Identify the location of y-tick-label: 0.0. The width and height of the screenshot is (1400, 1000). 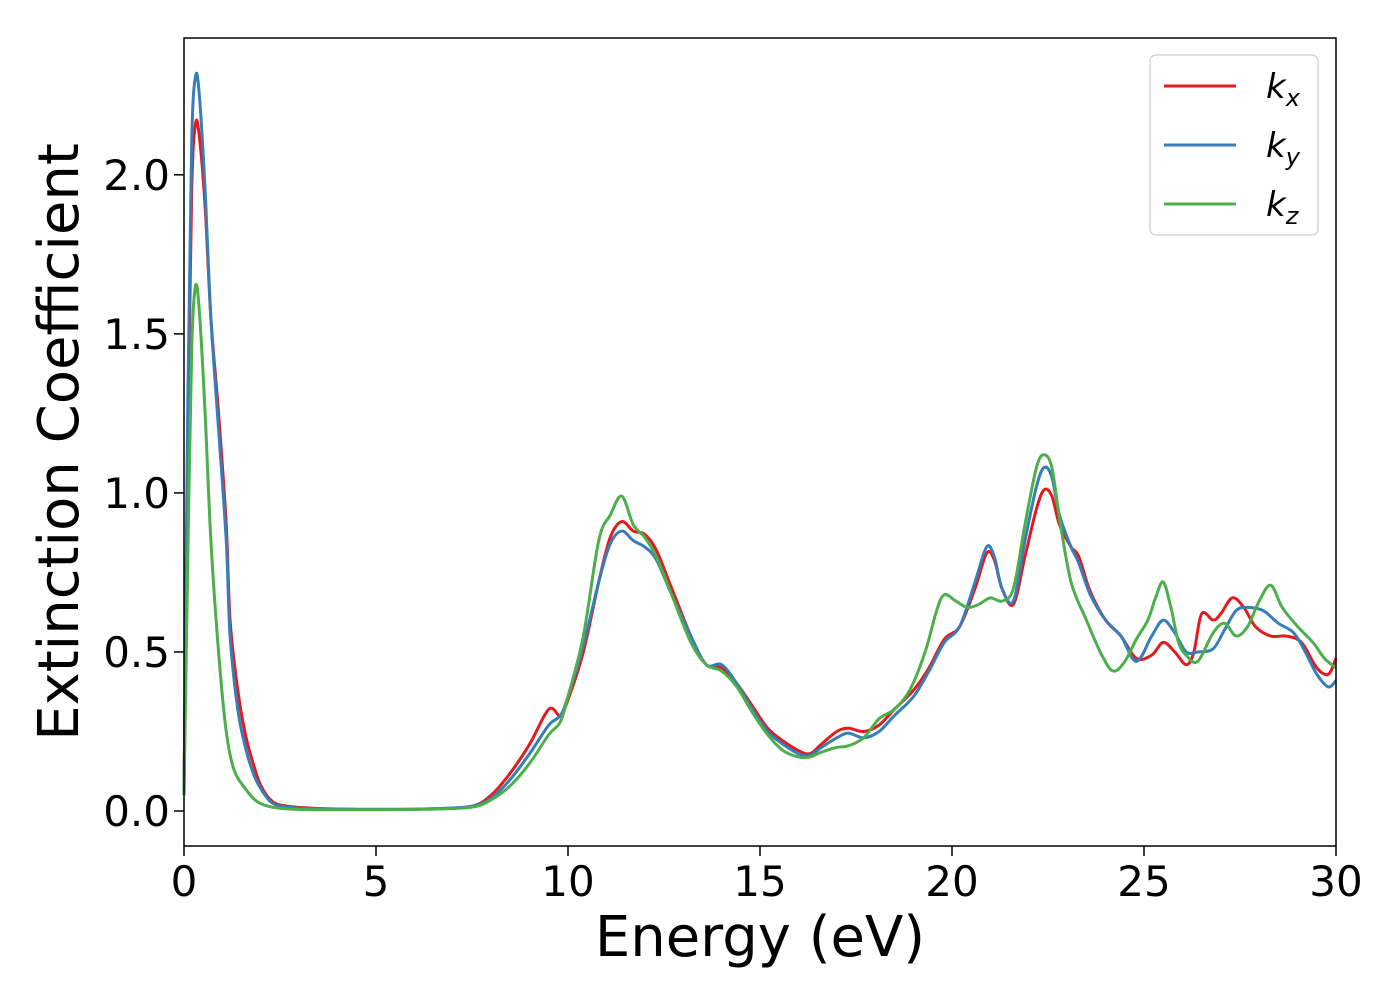
(136, 811).